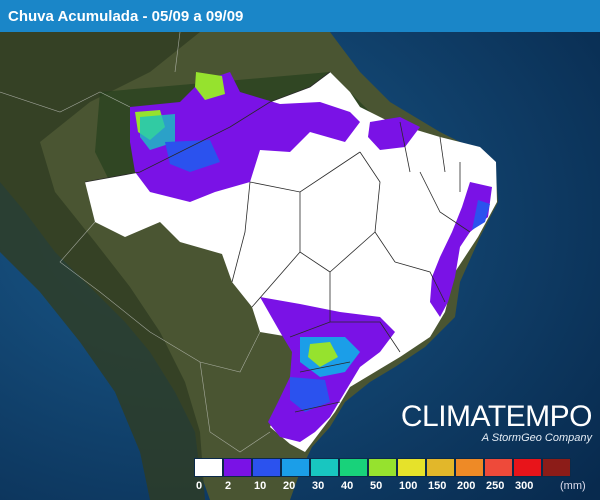 Image resolution: width=600 pixels, height=500 pixels. I want to click on legend-tick-label: 200, so click(466, 486).